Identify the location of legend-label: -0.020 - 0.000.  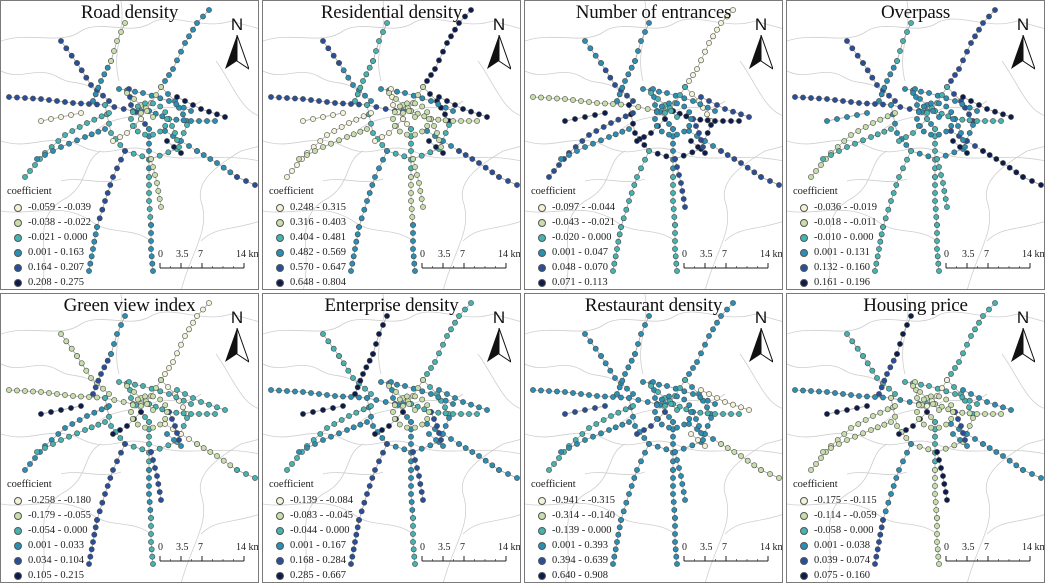
(582, 237).